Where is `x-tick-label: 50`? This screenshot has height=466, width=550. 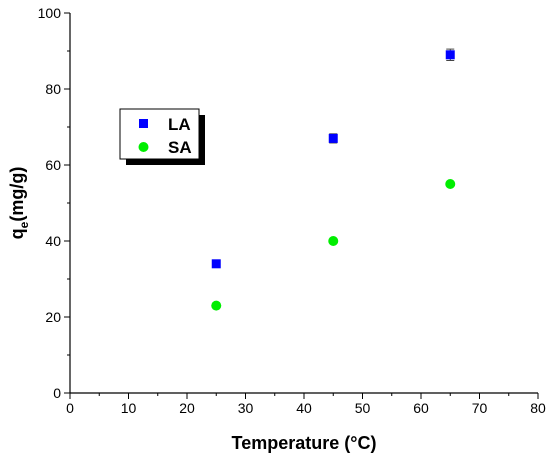
x-tick-label: 50 is located at coordinates (363, 408).